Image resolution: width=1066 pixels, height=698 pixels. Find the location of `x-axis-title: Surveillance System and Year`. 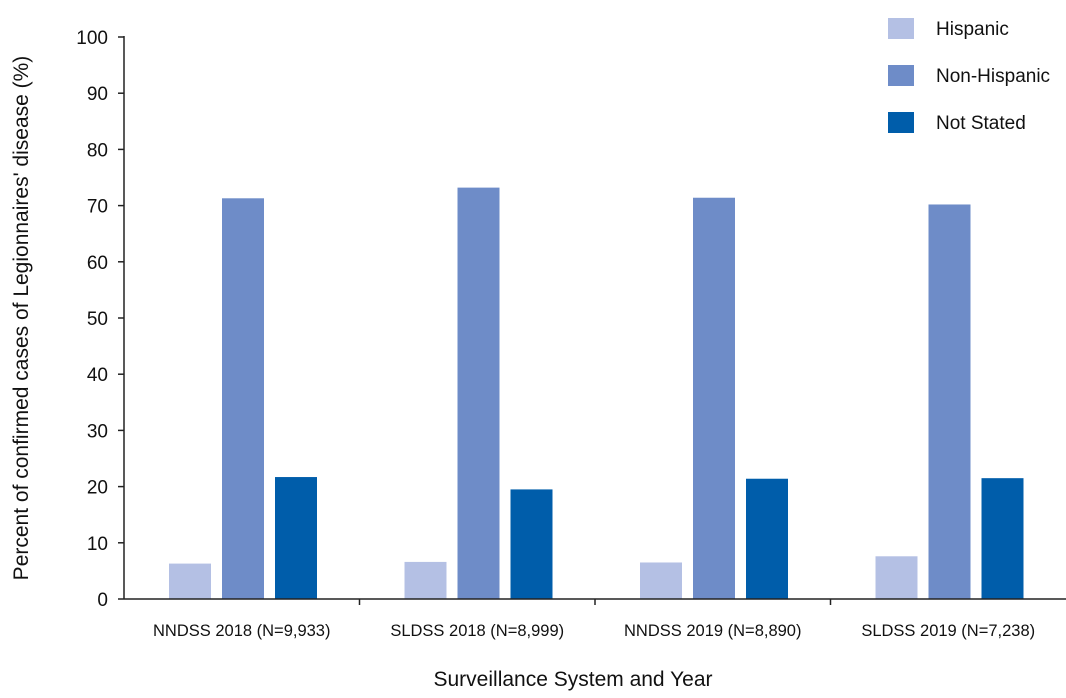

x-axis-title: Surveillance System and Year is located at coordinates (573, 679).